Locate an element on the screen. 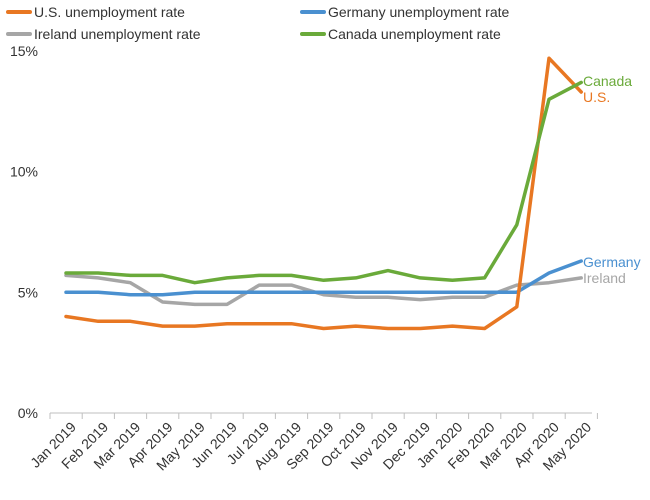 Image resolution: width=650 pixels, height=500 pixels. legend-label: U.S. unemployment rate is located at coordinates (109, 12).